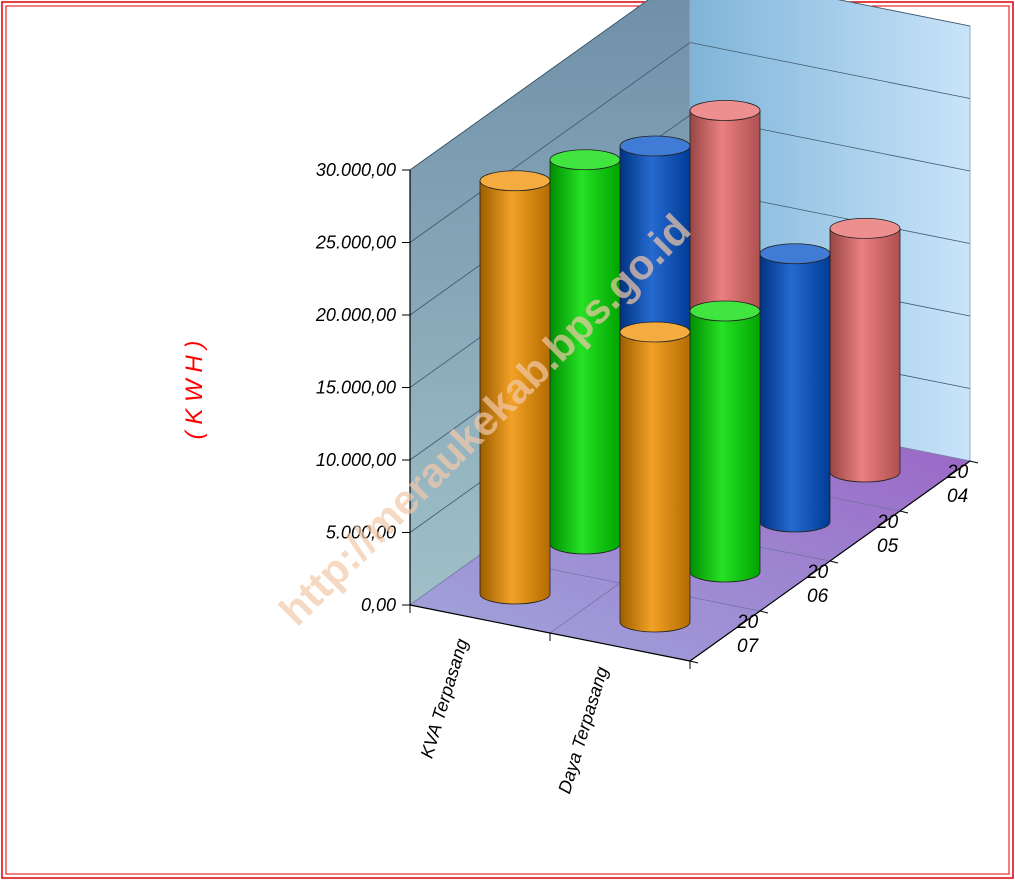 The image size is (1015, 885). What do you see at coordinates (690, 85) in the screenshot?
I see `gridline` at bounding box center [690, 85].